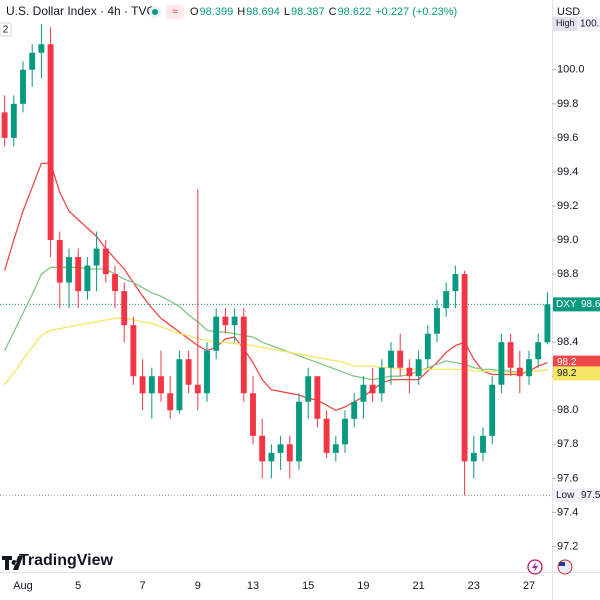 Image resolution: width=600 pixels, height=600 pixels. Describe the element at coordinates (576, 373) in the screenshot. I see `yellow-ma-label-box` at that location.